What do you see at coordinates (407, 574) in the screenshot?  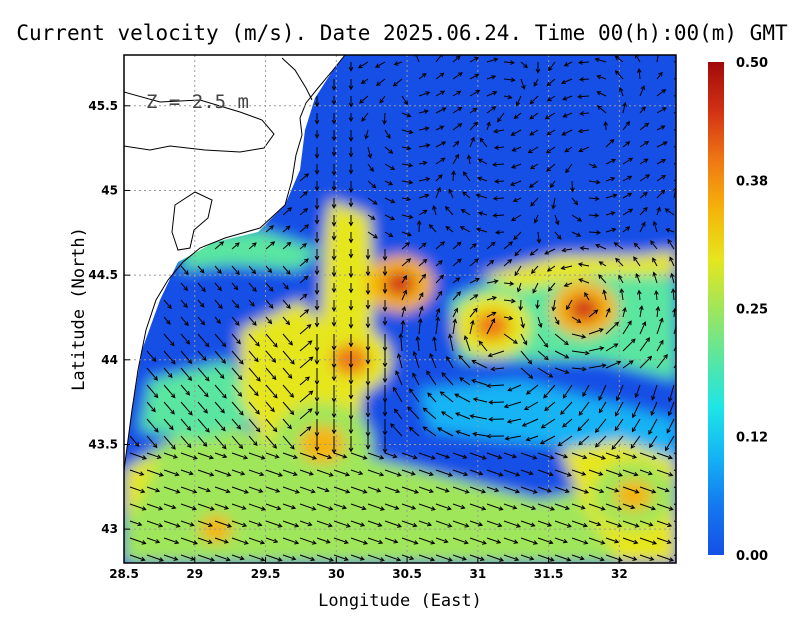 I see `x-tick-label: 30.5` at bounding box center [407, 574].